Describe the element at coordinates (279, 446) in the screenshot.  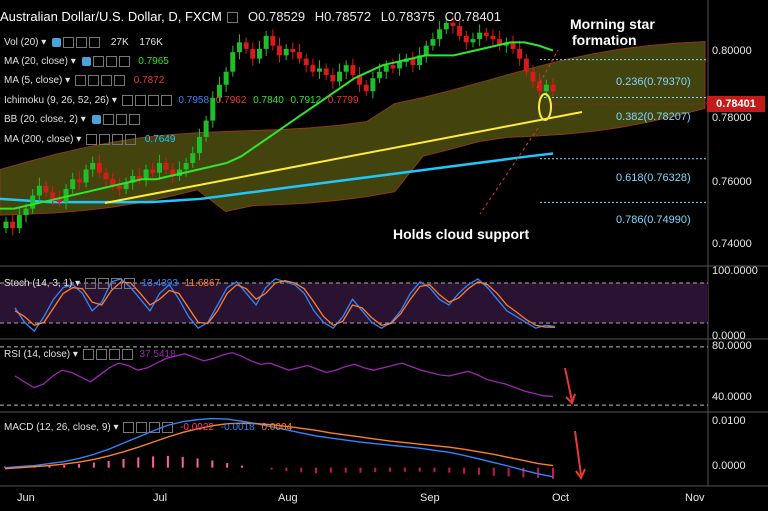
I see `macd-line` at that location.